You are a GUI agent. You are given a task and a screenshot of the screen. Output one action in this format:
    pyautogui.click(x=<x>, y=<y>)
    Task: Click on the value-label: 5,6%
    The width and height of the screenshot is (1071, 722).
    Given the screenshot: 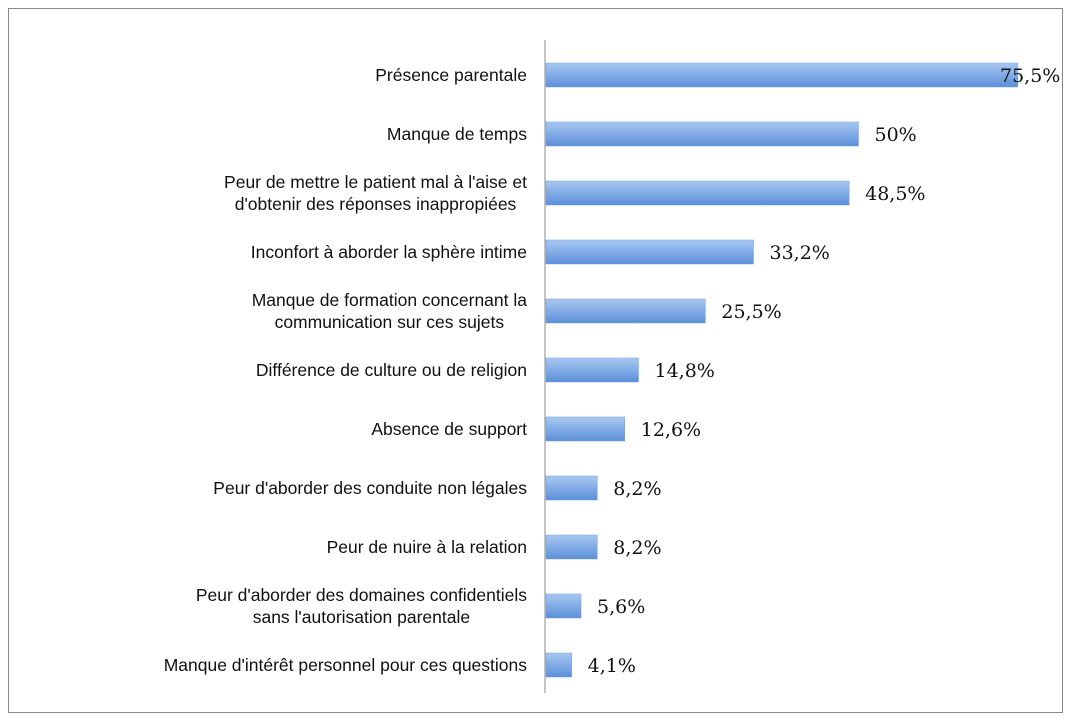 What is the action you would take?
    pyautogui.click(x=621, y=607)
    